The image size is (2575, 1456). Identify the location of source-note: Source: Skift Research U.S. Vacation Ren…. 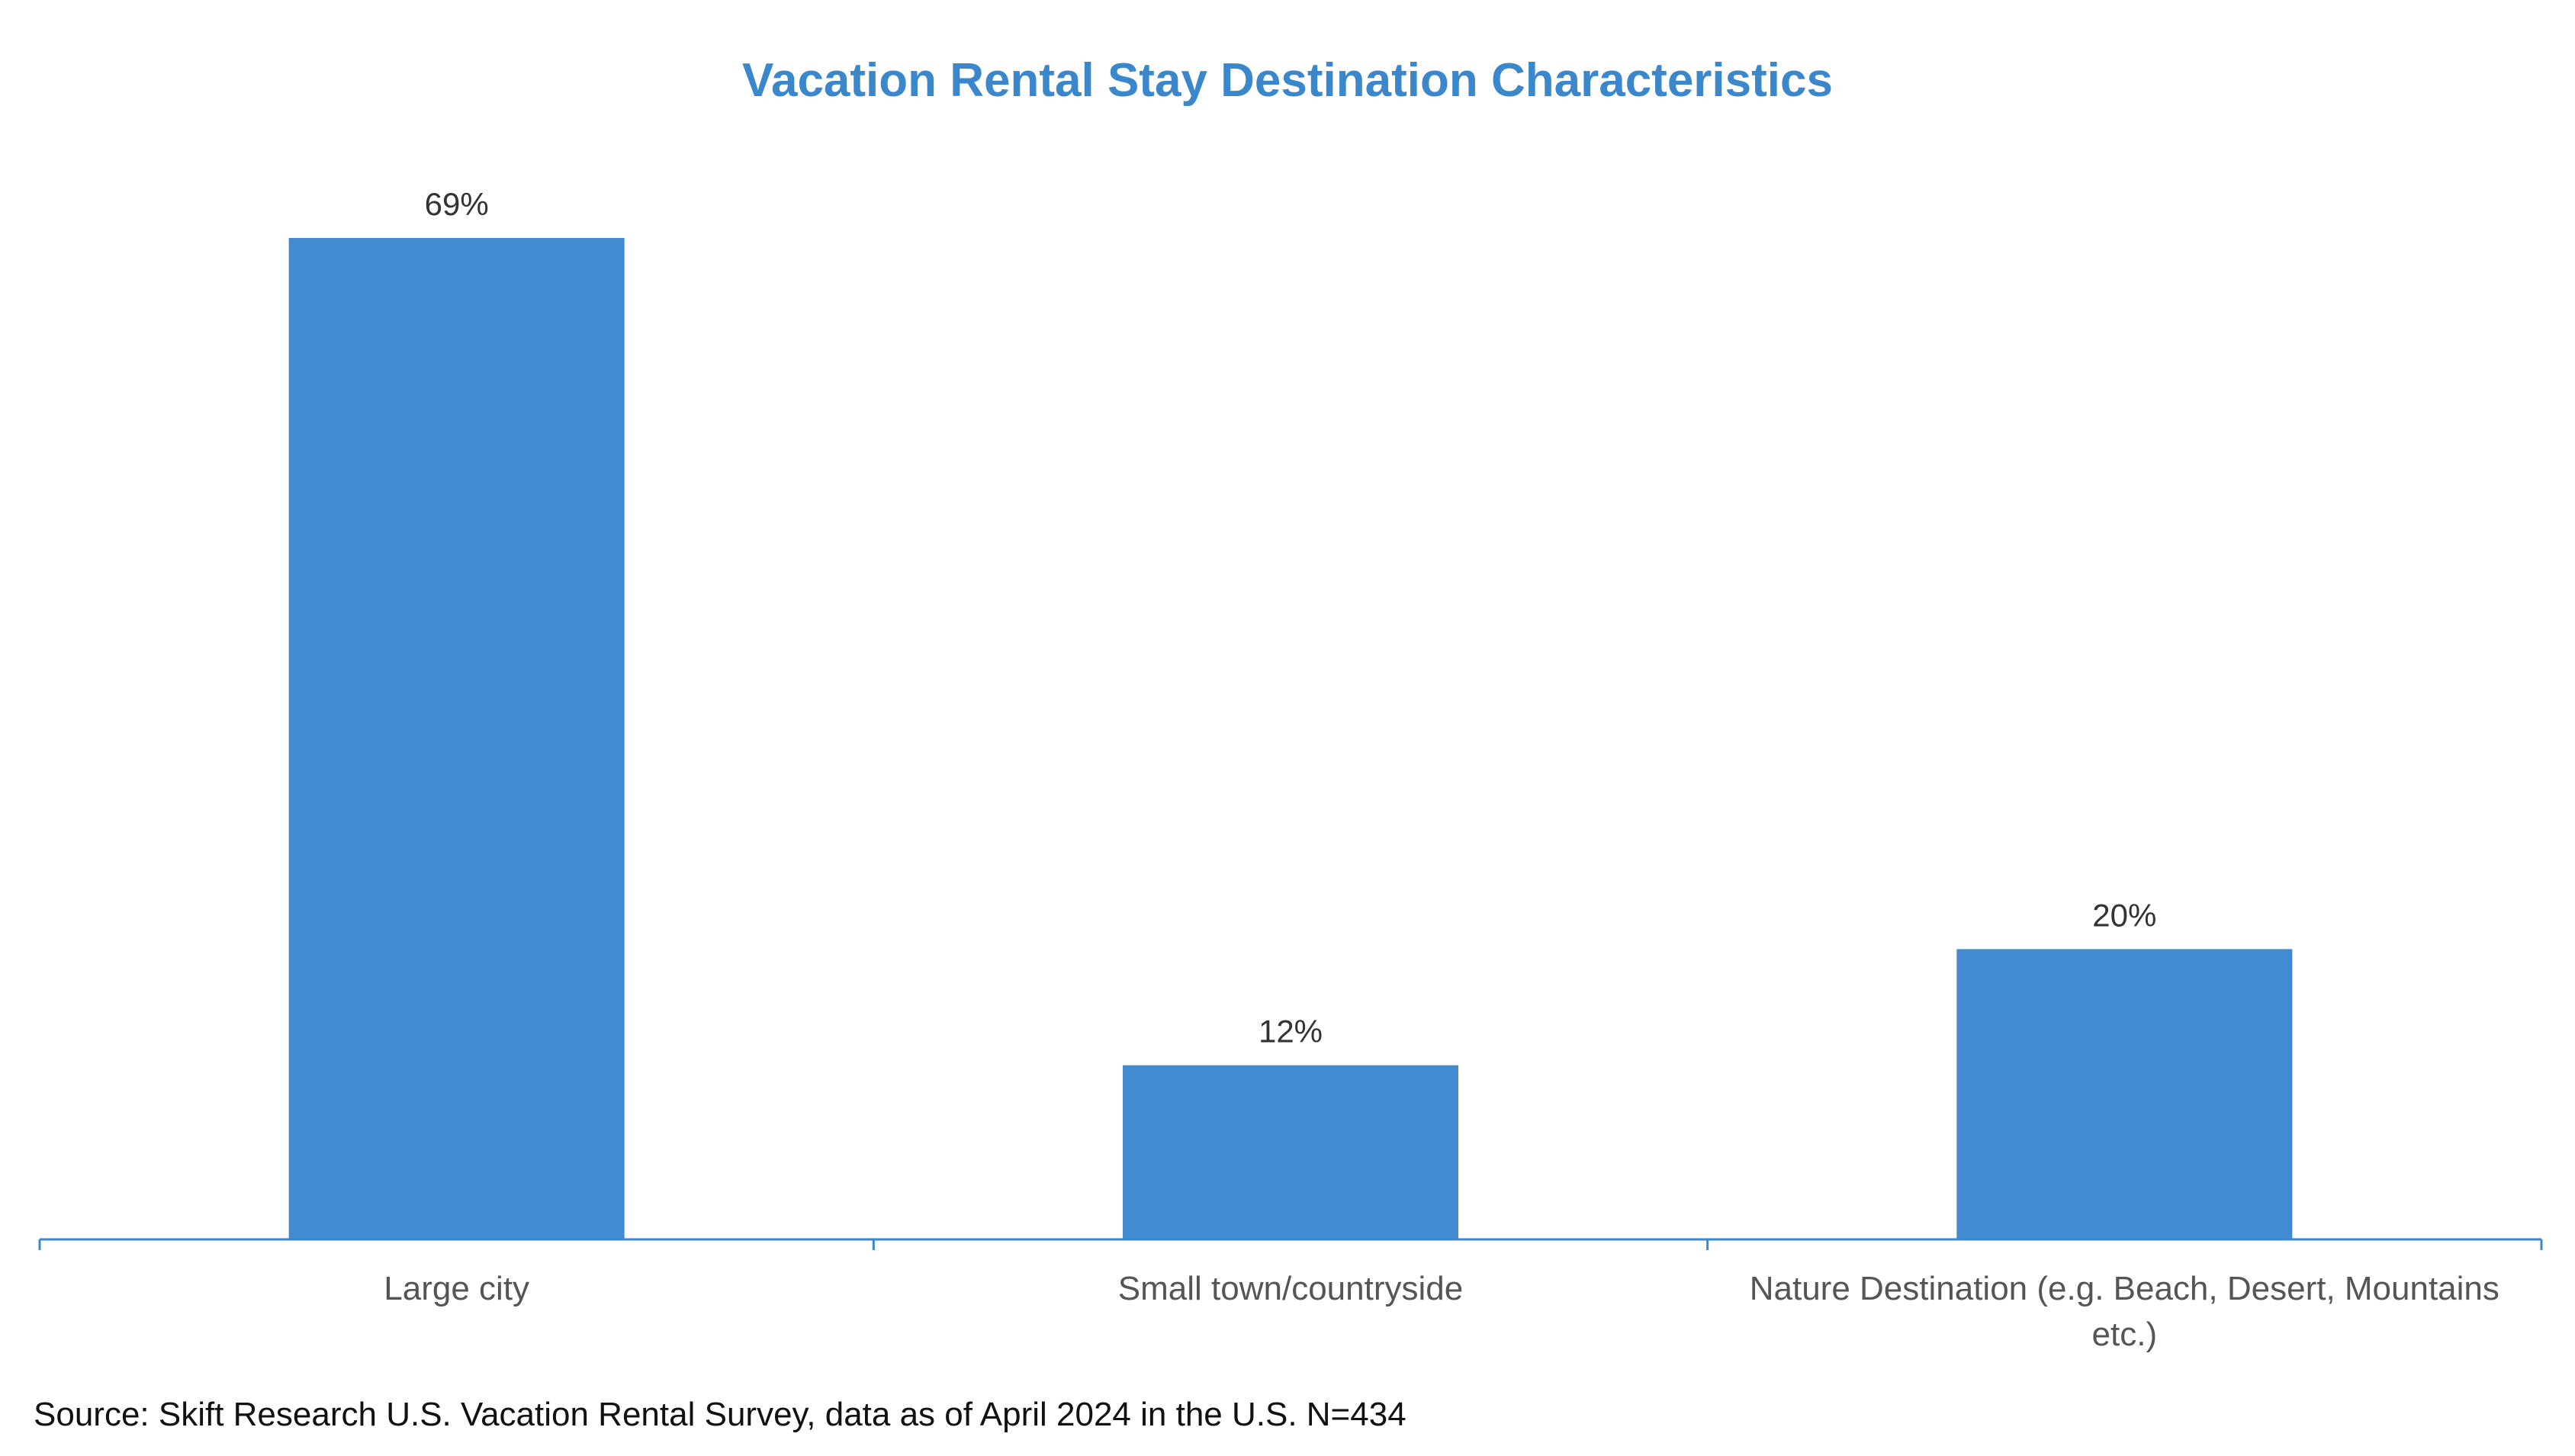
(720, 1414).